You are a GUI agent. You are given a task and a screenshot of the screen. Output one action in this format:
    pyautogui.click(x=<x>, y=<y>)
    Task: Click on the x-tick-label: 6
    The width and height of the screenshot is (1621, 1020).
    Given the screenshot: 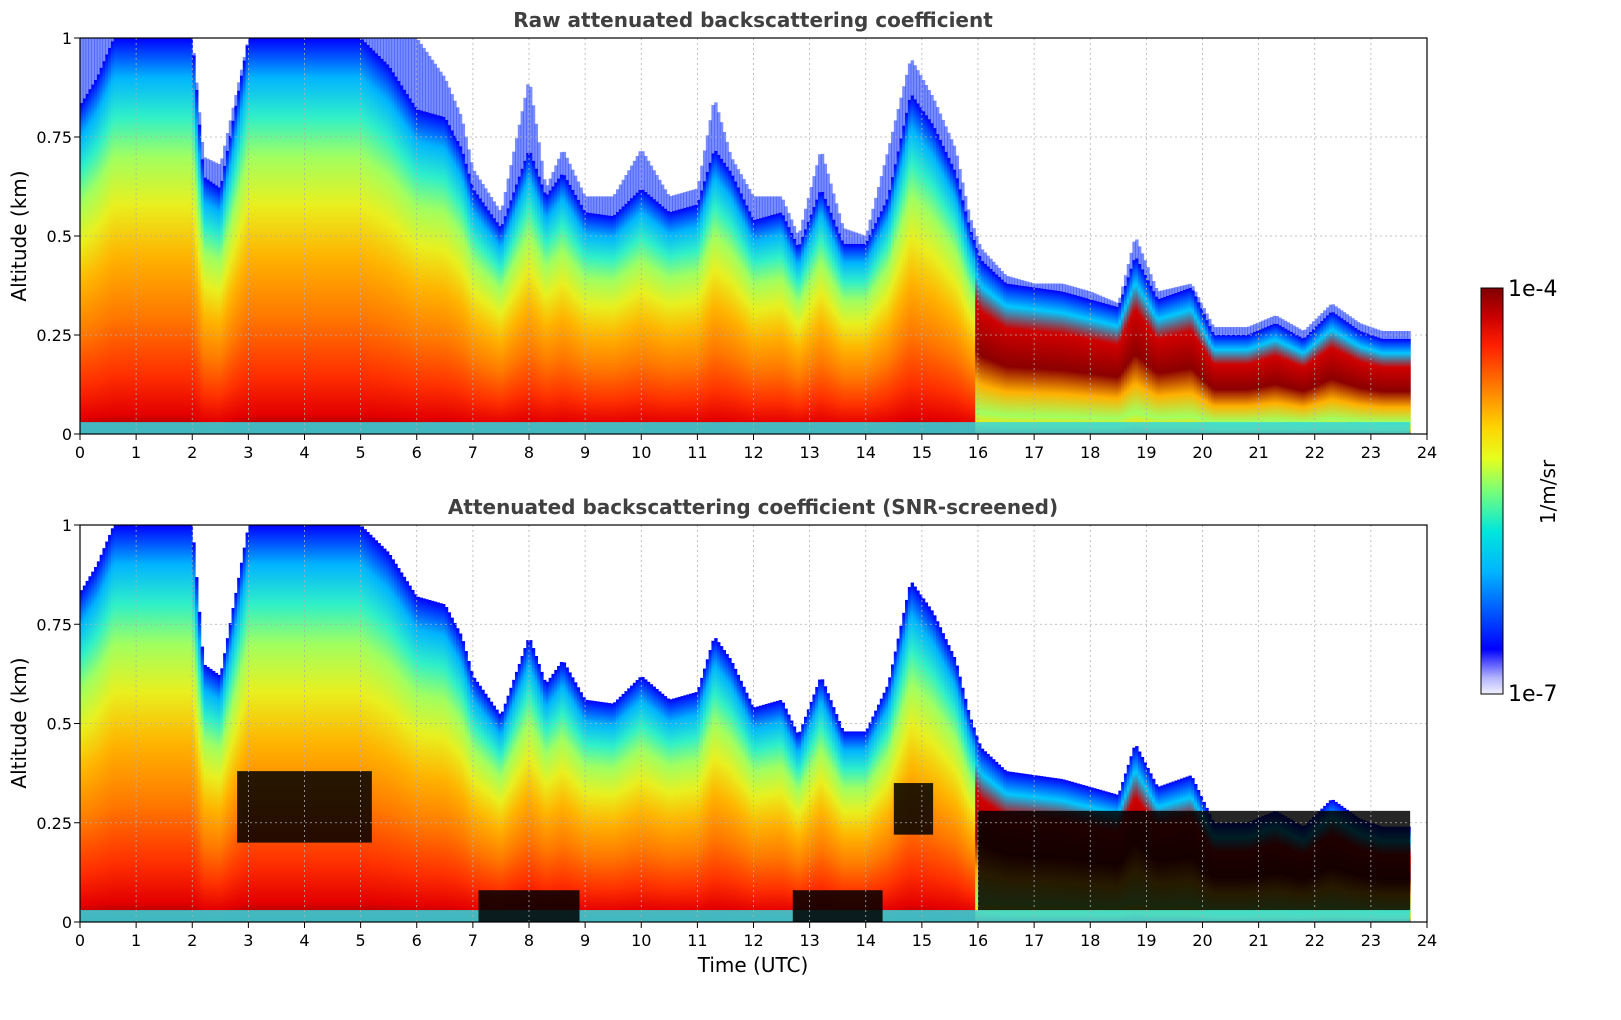 What is the action you would take?
    pyautogui.click(x=417, y=452)
    